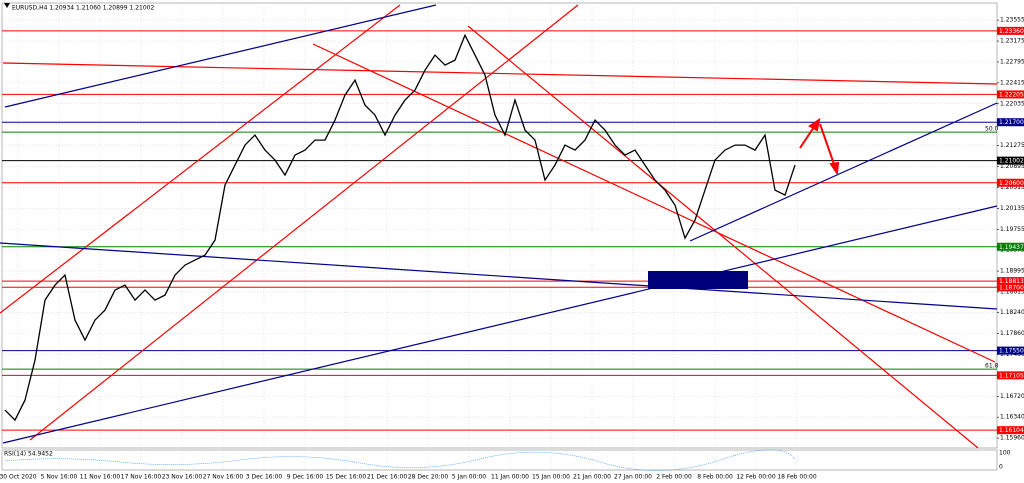 This screenshot has width=1024, height=483. What do you see at coordinates (1012, 333) in the screenshot?
I see `y-tick-label: 1.17860` at bounding box center [1012, 333].